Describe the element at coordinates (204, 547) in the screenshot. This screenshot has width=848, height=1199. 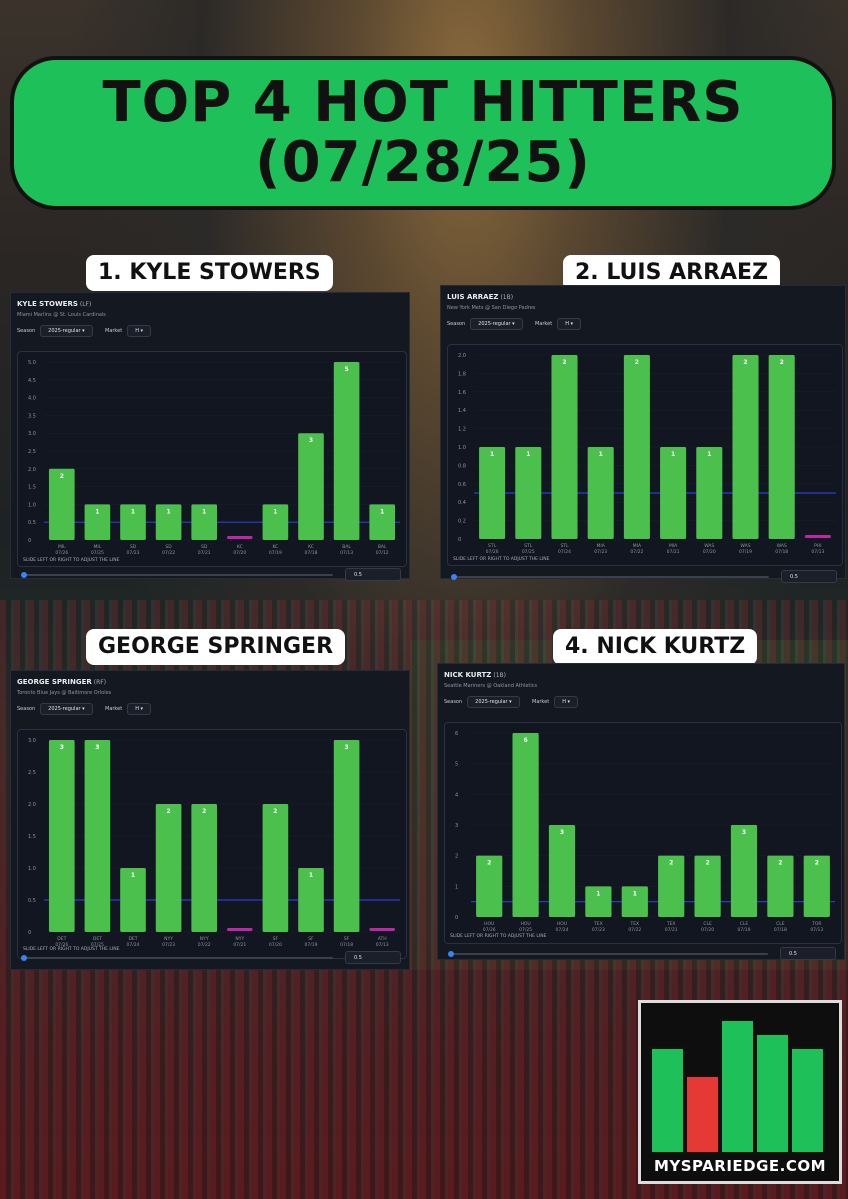
I see `x-tick-team: SD` at that location.